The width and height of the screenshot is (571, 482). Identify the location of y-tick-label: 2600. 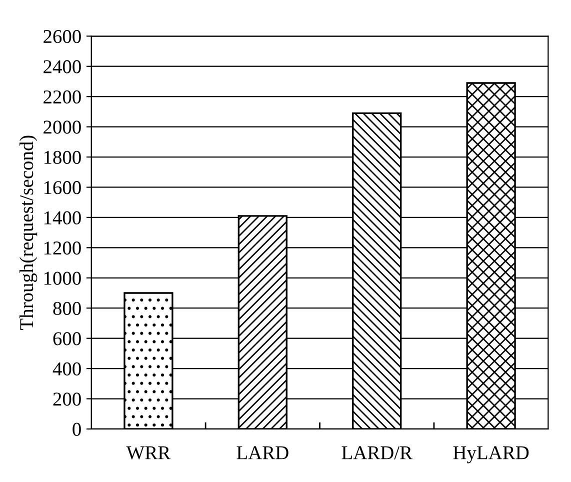
(62, 37).